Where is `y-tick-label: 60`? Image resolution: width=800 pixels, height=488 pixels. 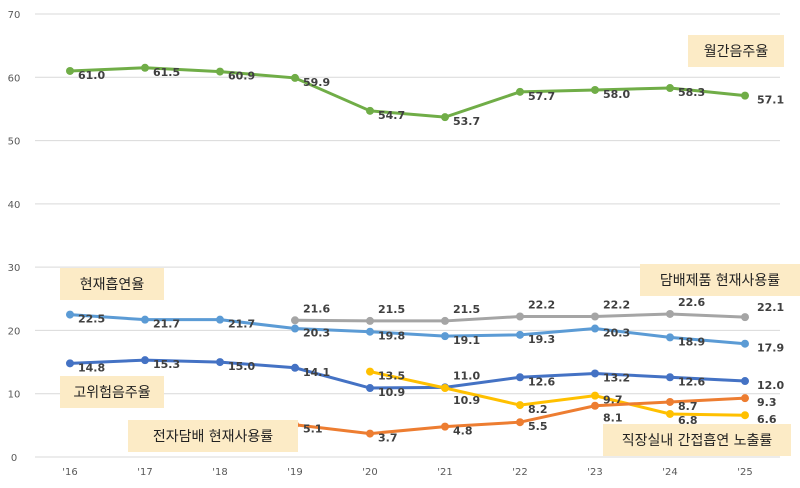
y-tick-label: 60 is located at coordinates (14, 78).